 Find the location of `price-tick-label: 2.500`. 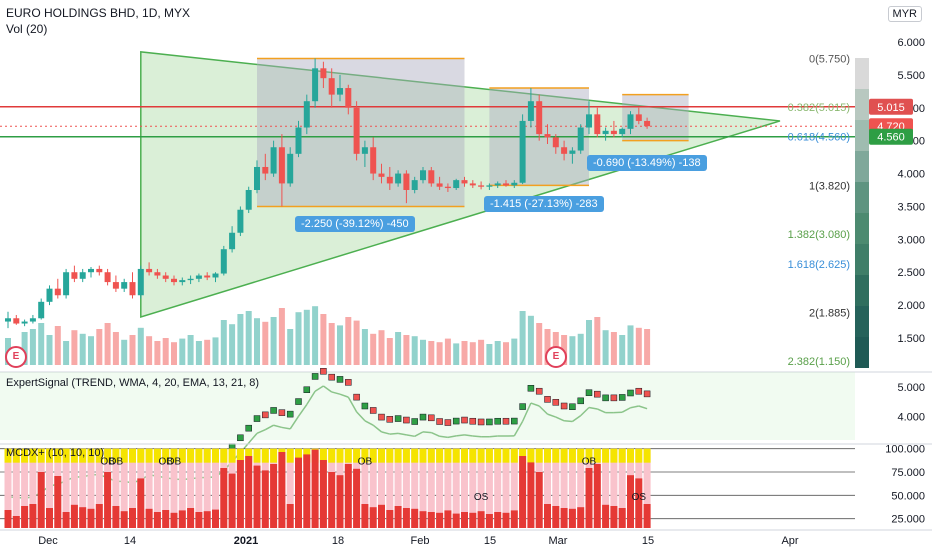

price-tick-label: 2.500 is located at coordinates (911, 273).